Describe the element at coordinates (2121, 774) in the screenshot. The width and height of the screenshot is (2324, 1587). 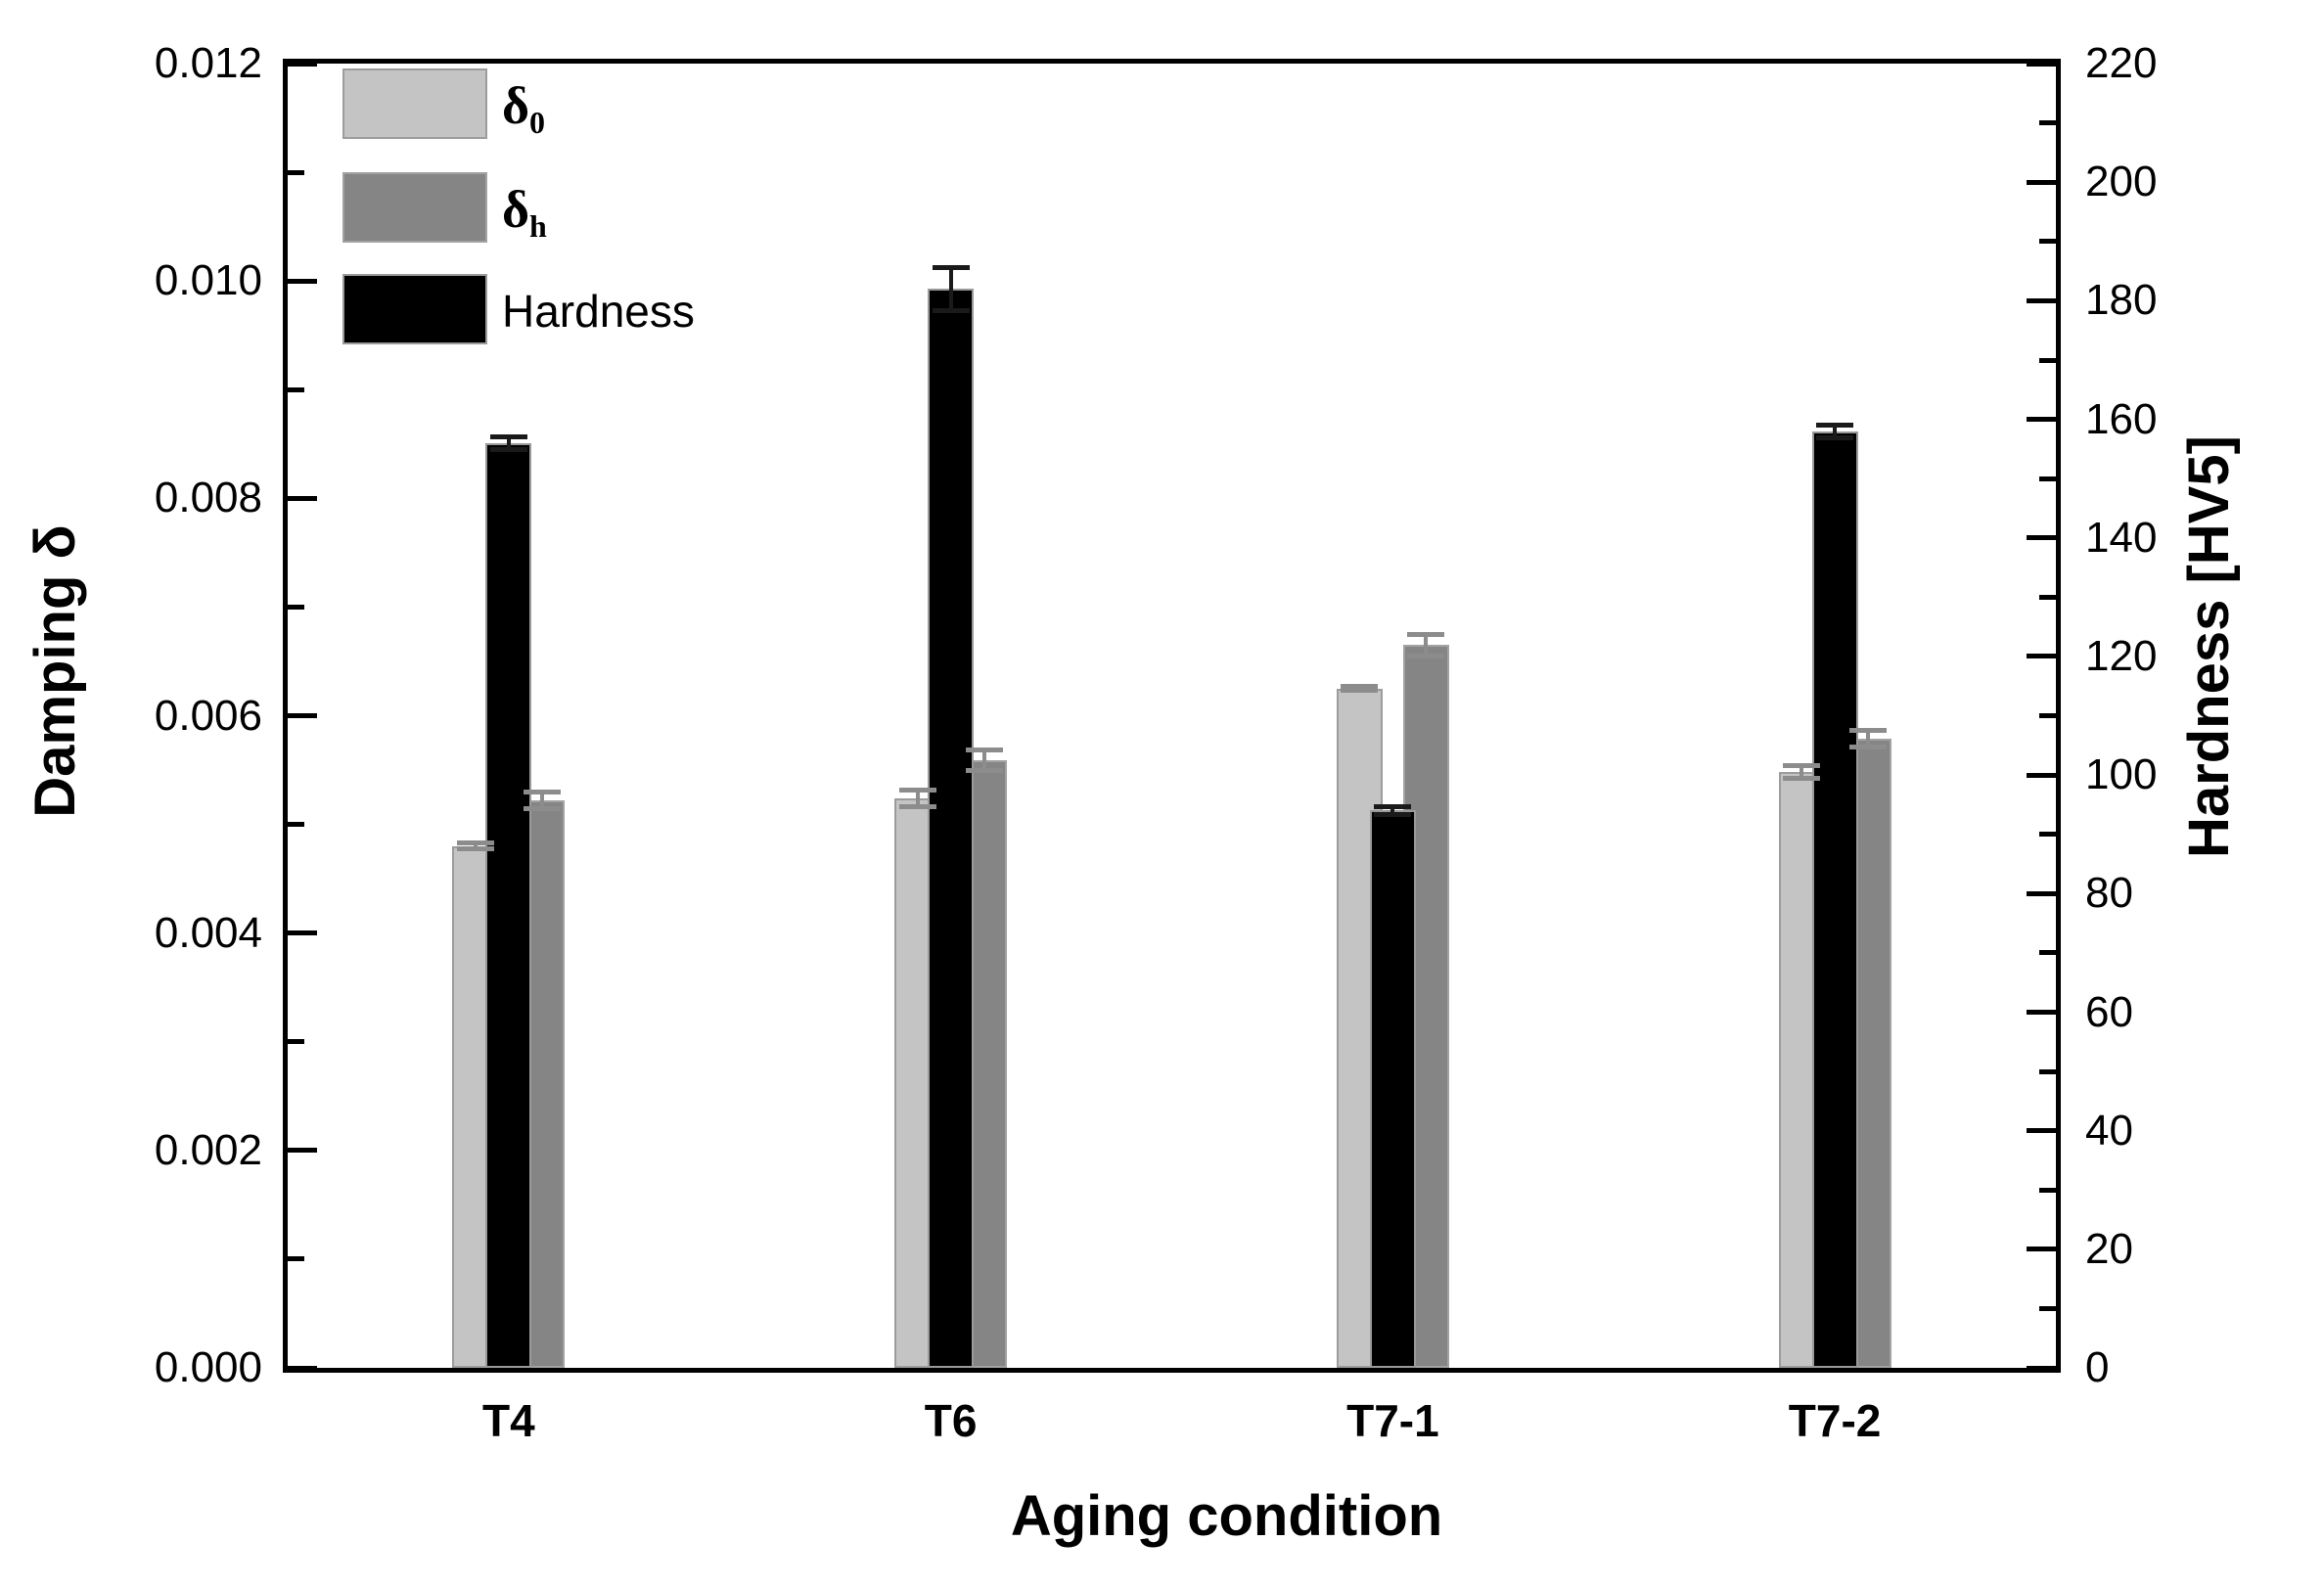
I see `right-tick-label: 100` at that location.